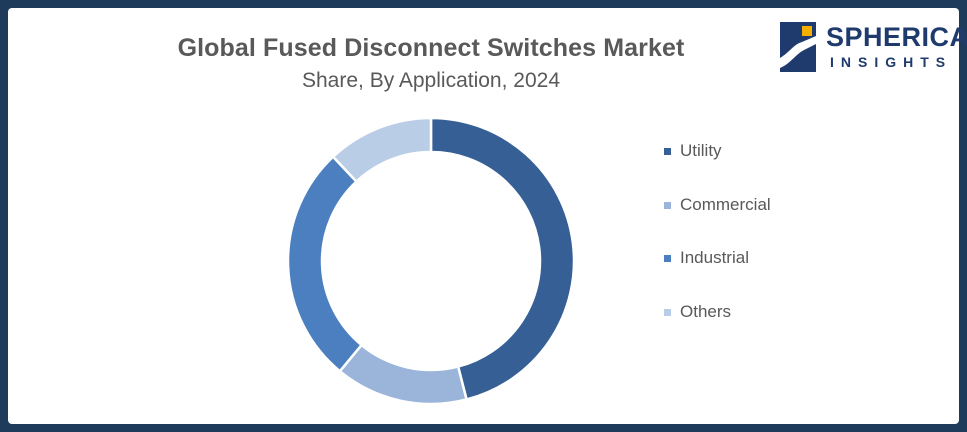 The width and height of the screenshot is (967, 432). Describe the element at coordinates (325, 263) in the screenshot. I see `donut-slice-industrial` at that location.